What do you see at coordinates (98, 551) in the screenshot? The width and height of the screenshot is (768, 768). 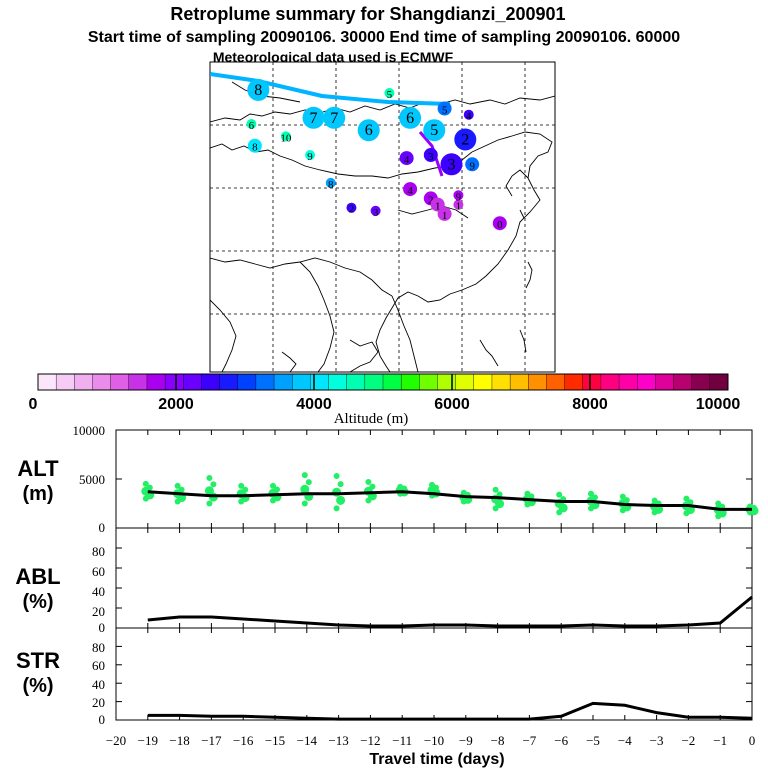 I see `abl-ytick-label: 80` at bounding box center [98, 551].